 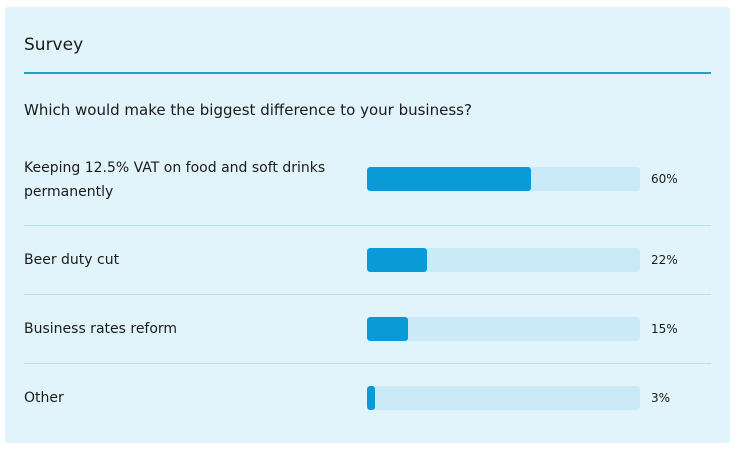 I want to click on title-divider, so click(x=367, y=73).